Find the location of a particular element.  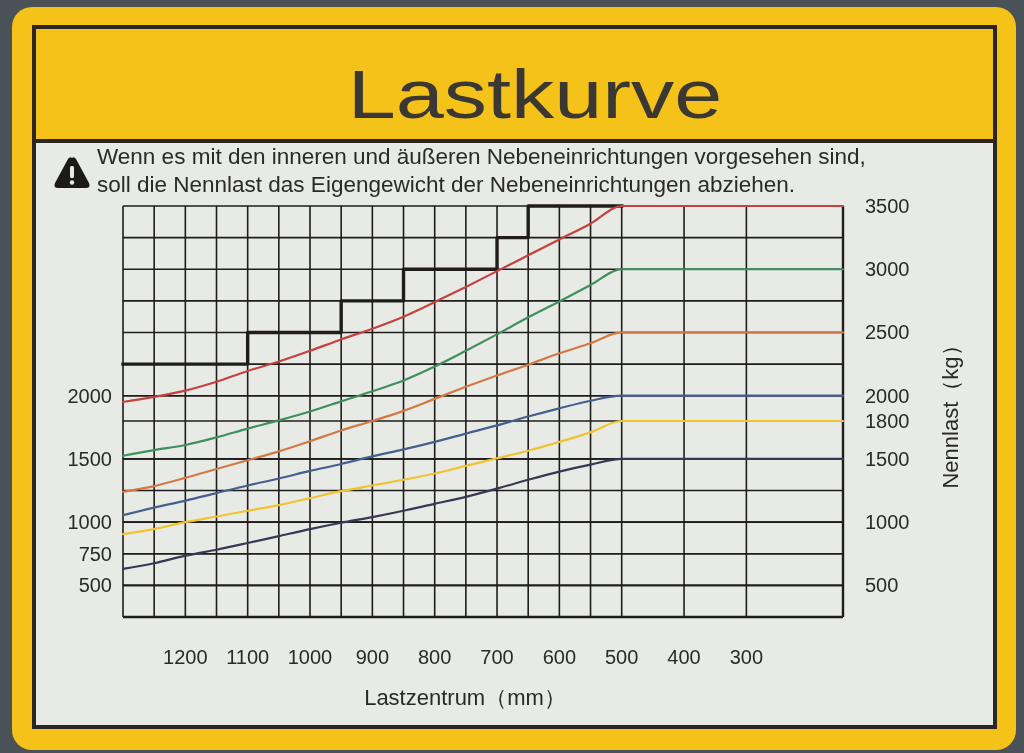

chart-title: Lastkurve is located at coordinates (535, 94).